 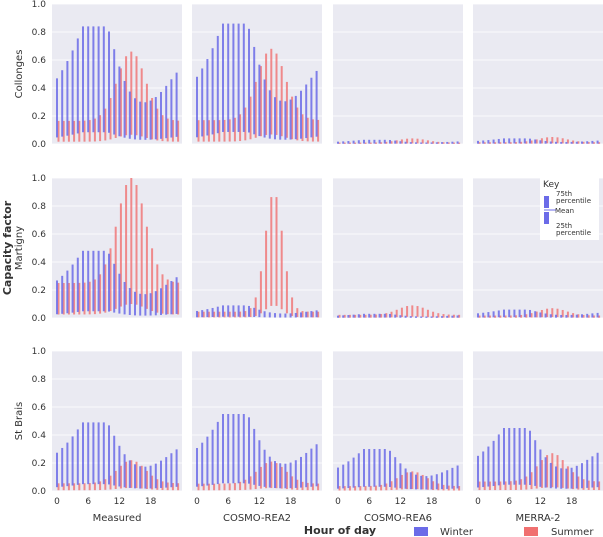 I want to click on panel-collonges-cosmo-rea2, so click(x=257, y=74).